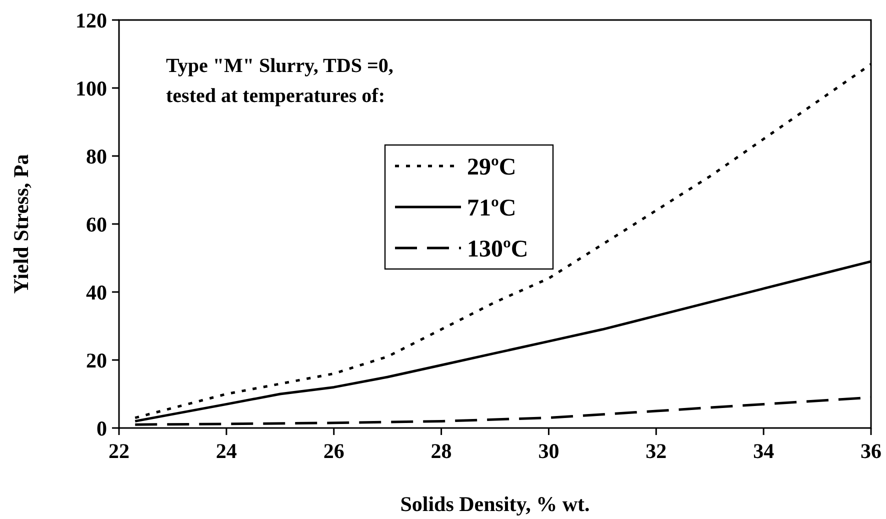 This screenshot has width=886, height=519. I want to click on y-tick-label: 40, so click(96, 292).